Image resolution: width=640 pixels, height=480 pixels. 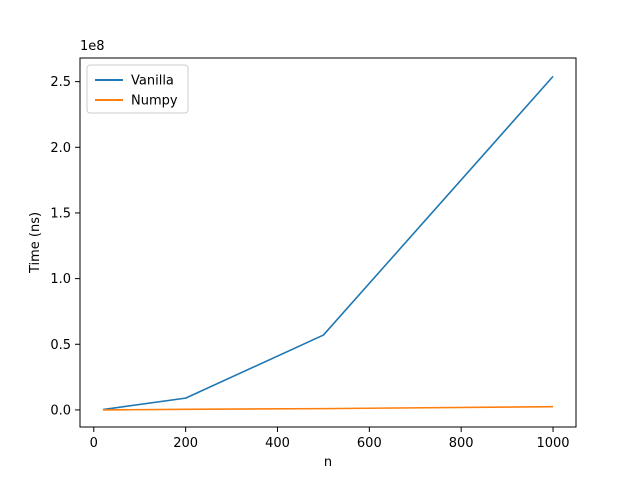 I want to click on x-axis-ticks: 0 200 400 600 800 1000, so click(x=330, y=439).